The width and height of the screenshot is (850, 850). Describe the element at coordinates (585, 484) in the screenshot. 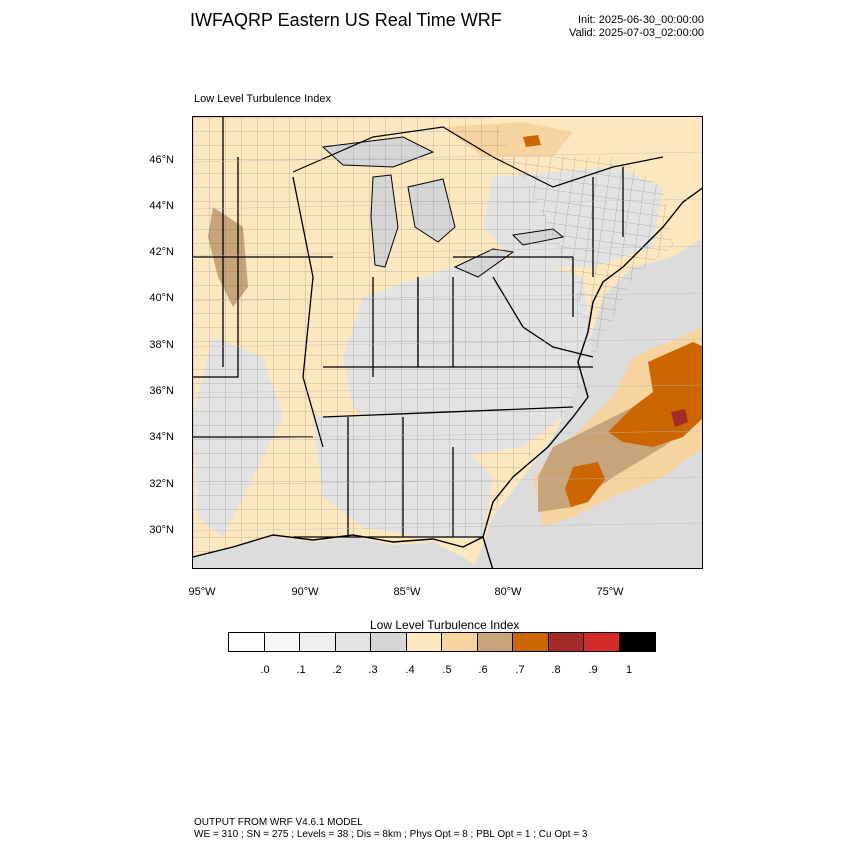

I see `southeast-severe-patch` at that location.